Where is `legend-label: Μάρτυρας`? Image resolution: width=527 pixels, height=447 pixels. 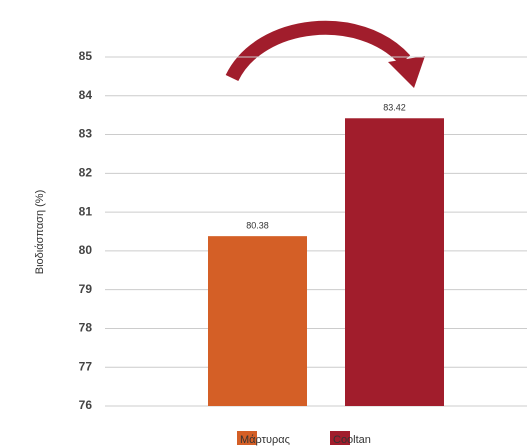
legend-label: Μάρτυρας is located at coordinates (265, 440).